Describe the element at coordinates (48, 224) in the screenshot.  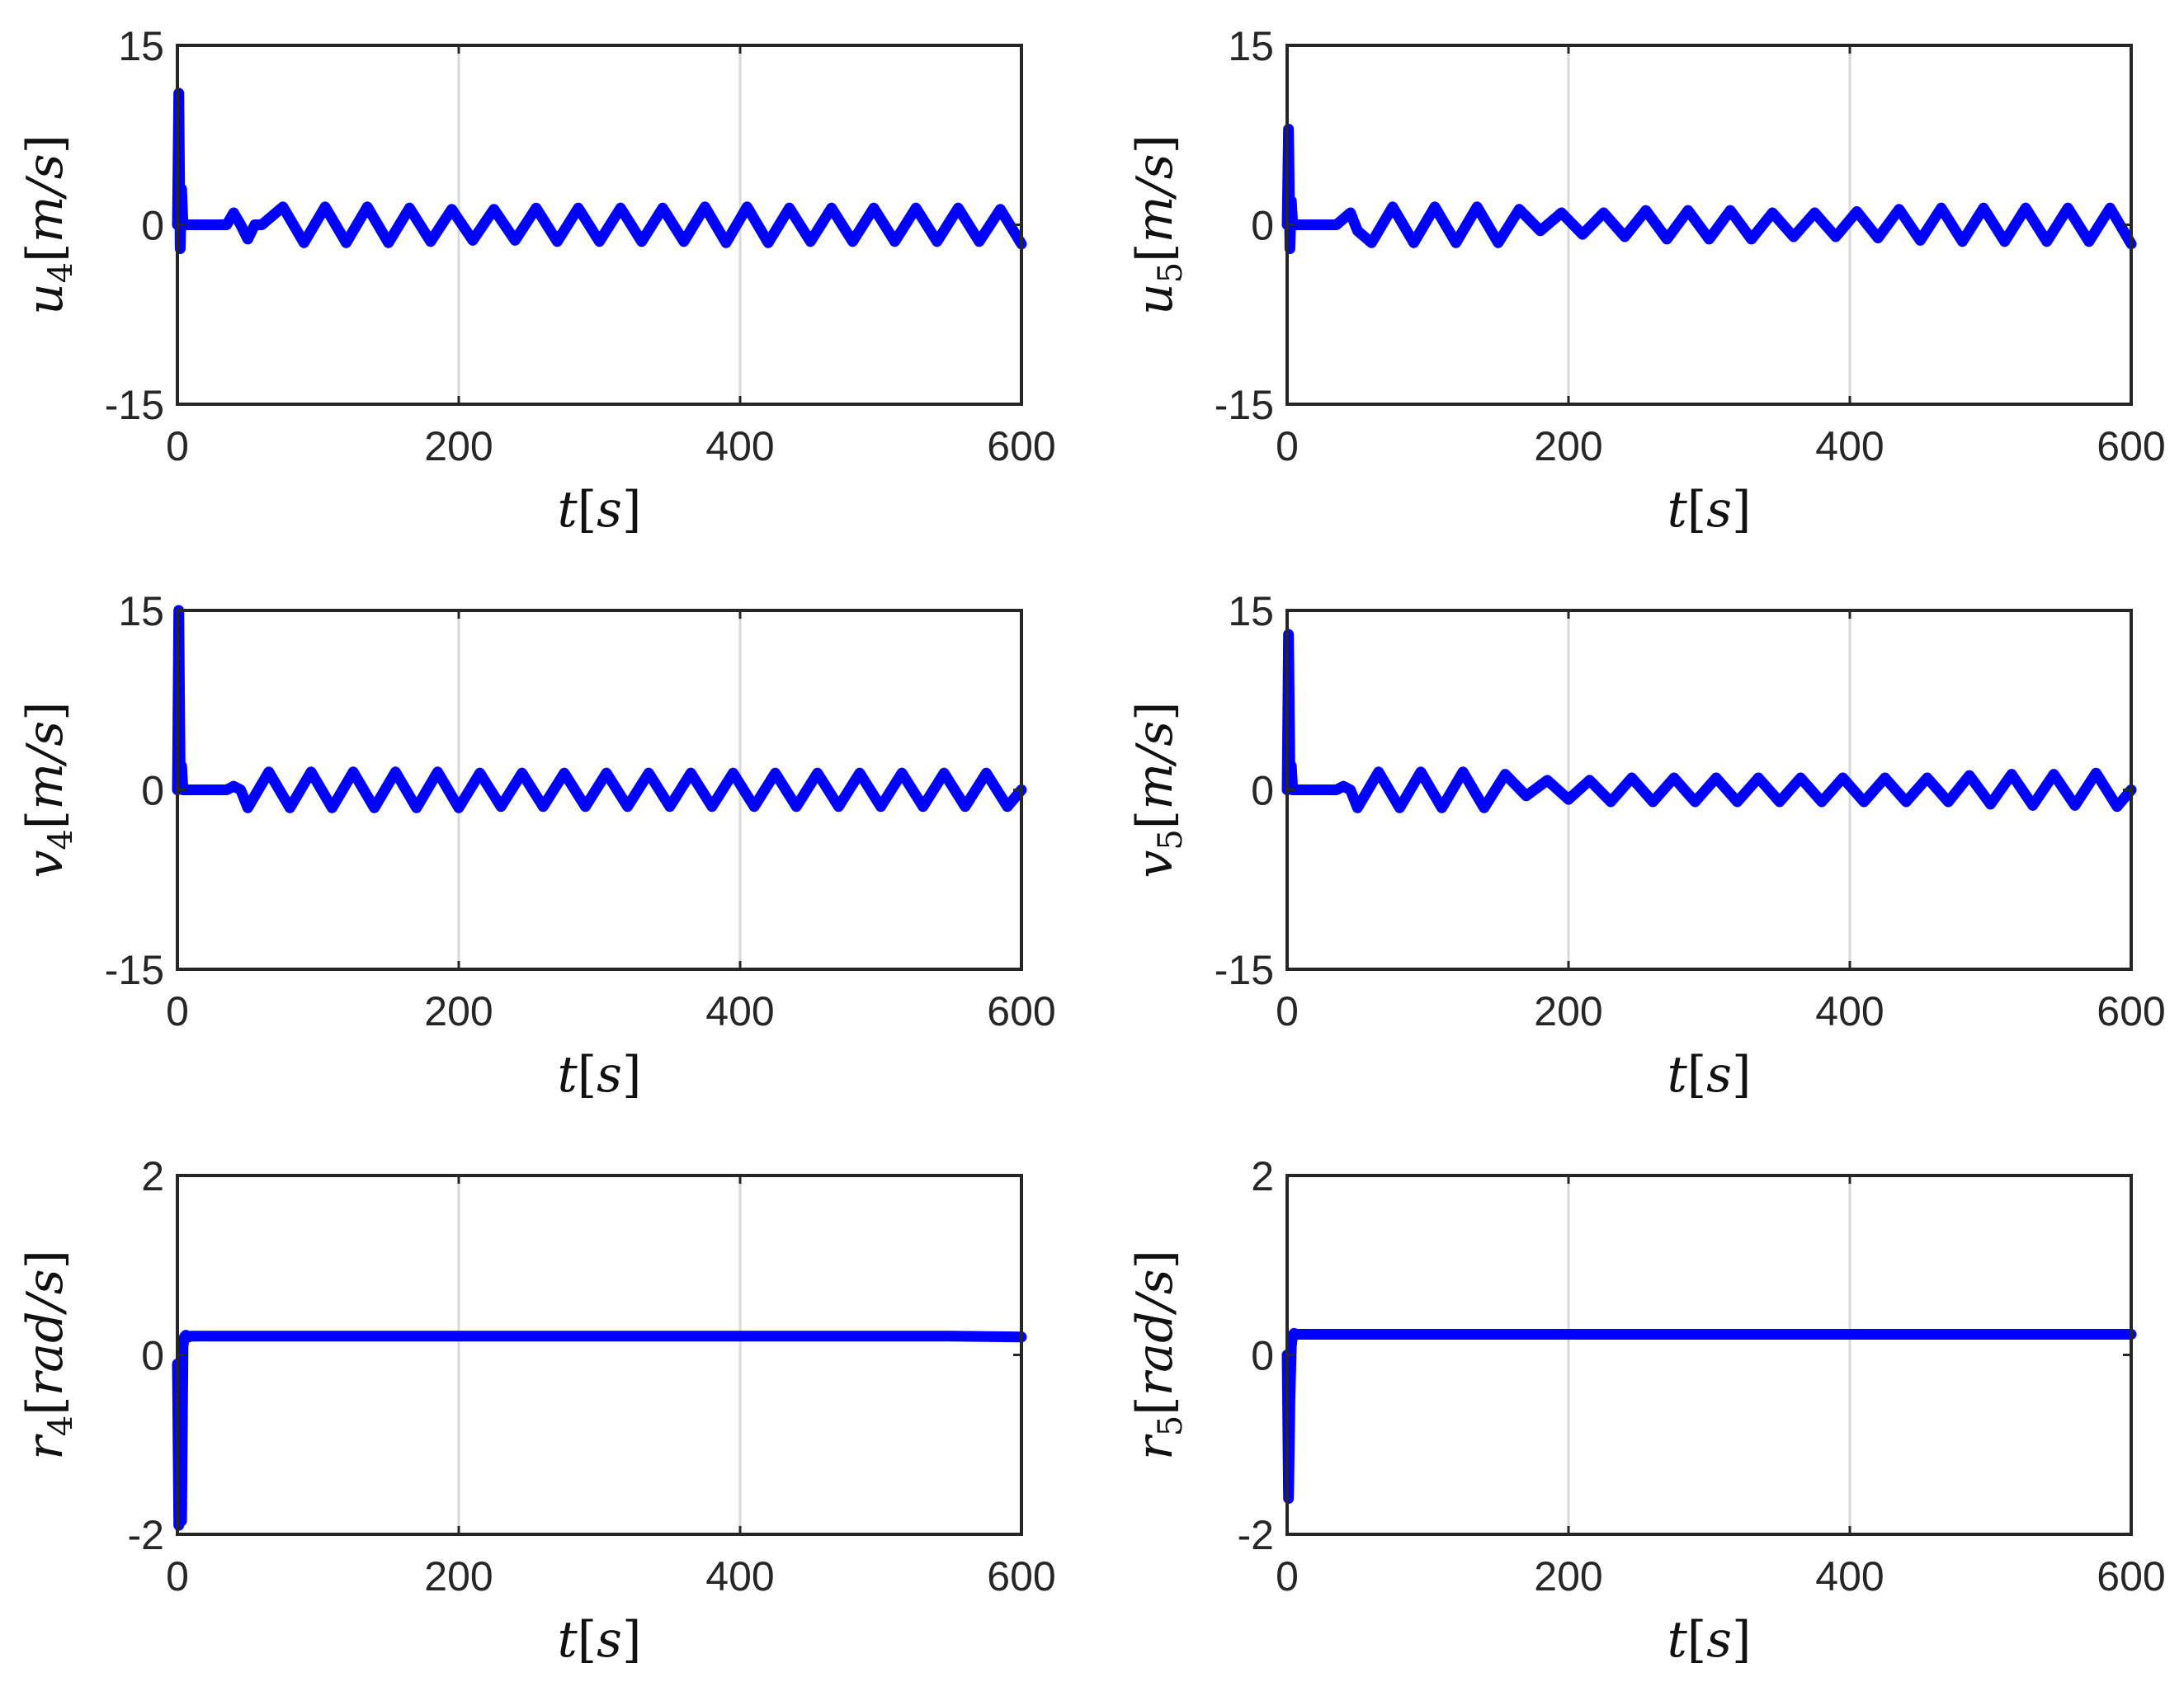
I see `y-axis-label: u4[m/s]` at that location.